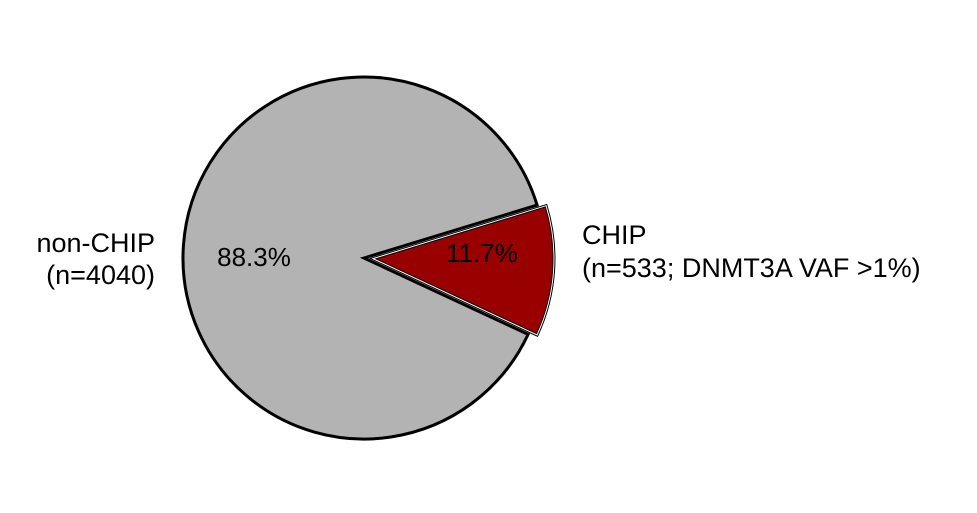  What do you see at coordinates (100, 275) in the screenshot?
I see `slice-count-non-chip: (n=4040)` at bounding box center [100, 275].